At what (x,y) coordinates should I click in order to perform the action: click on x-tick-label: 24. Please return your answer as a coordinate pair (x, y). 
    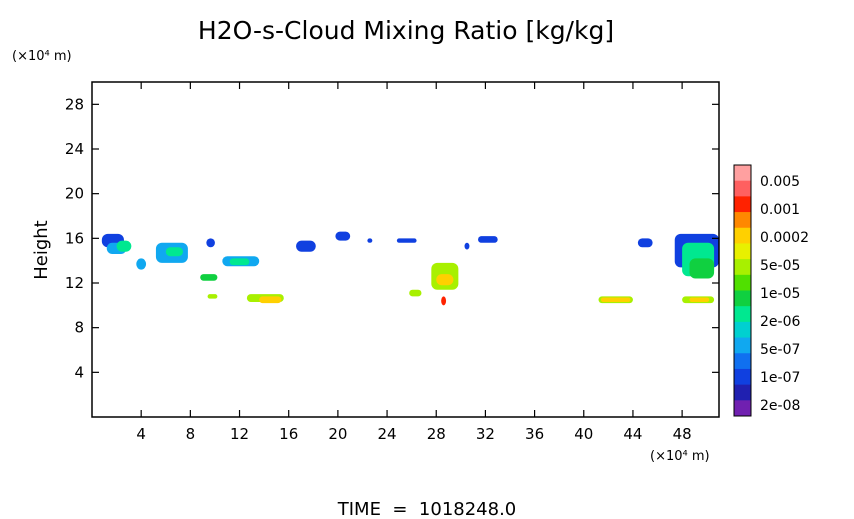
    Looking at the image, I should click on (387, 434).